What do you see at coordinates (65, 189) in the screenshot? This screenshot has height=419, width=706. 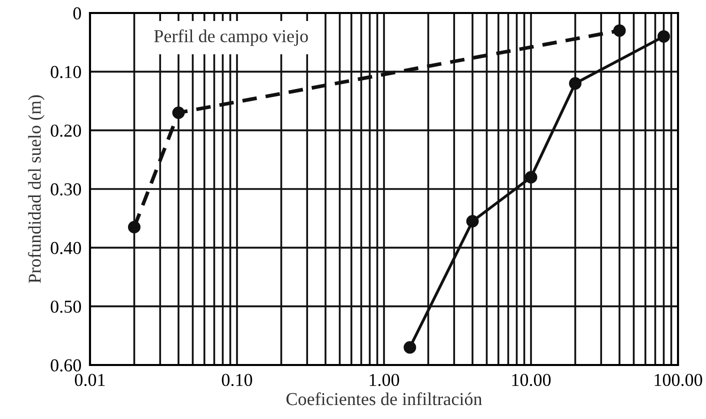 I see `y-tick-label: 0.30` at bounding box center [65, 189].